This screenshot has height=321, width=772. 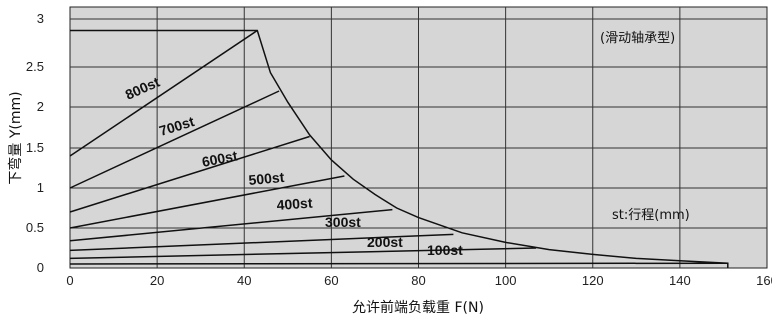 What do you see at coordinates (35, 227) in the screenshot?
I see `y-tick-label: 0.5` at bounding box center [35, 227].